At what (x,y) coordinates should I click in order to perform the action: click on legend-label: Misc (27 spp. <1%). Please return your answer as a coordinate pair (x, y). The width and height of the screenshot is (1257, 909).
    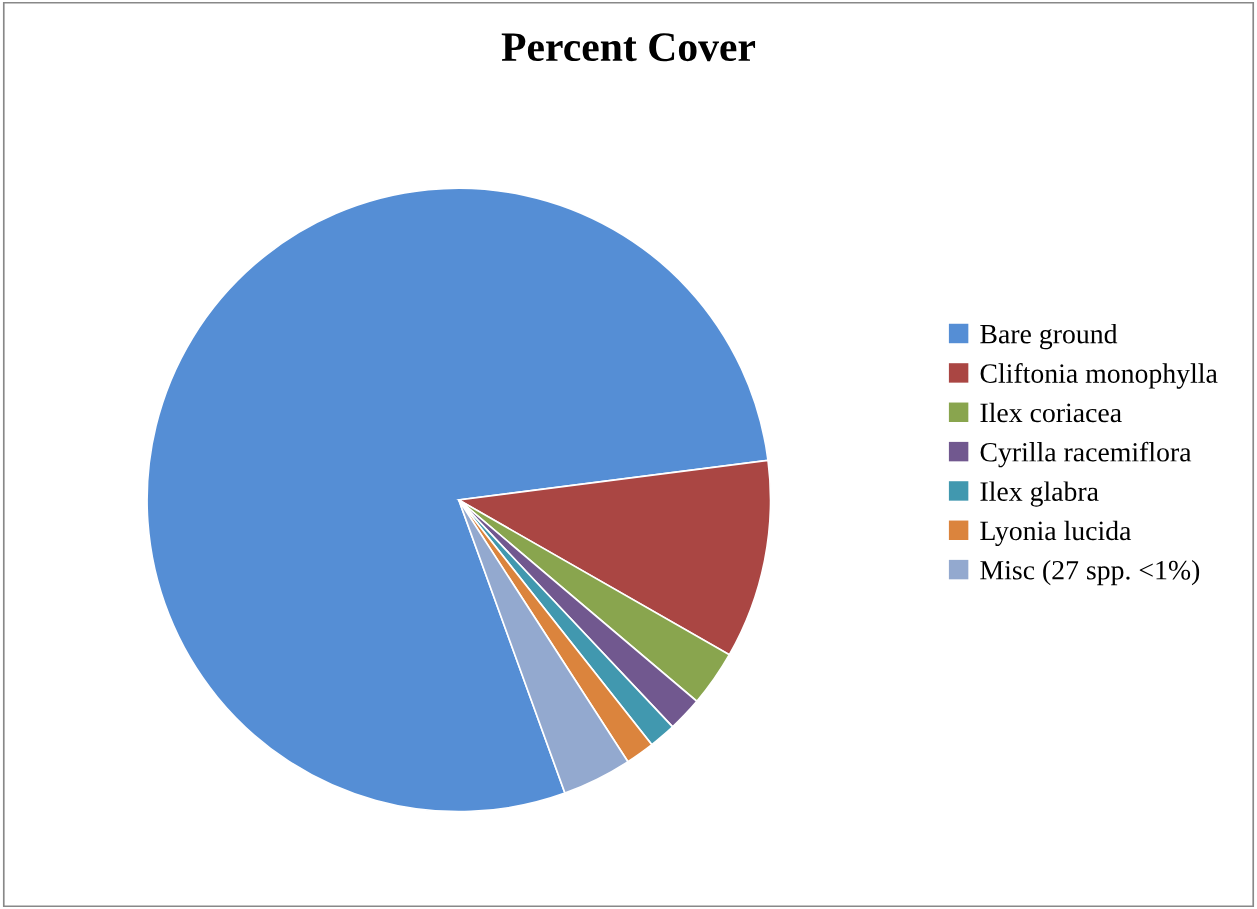
    Looking at the image, I should click on (1090, 573).